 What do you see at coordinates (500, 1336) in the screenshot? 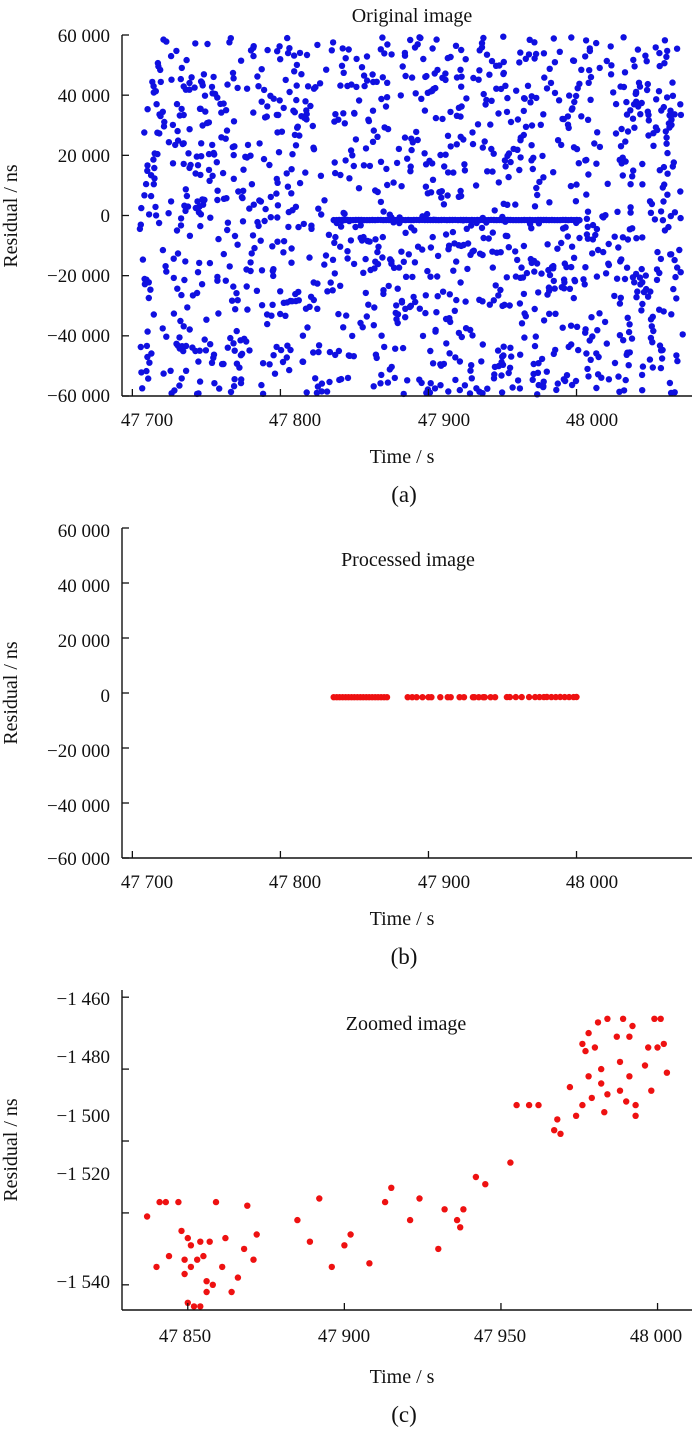
I see `panel-c-xtick-label: 47 950` at bounding box center [500, 1336].